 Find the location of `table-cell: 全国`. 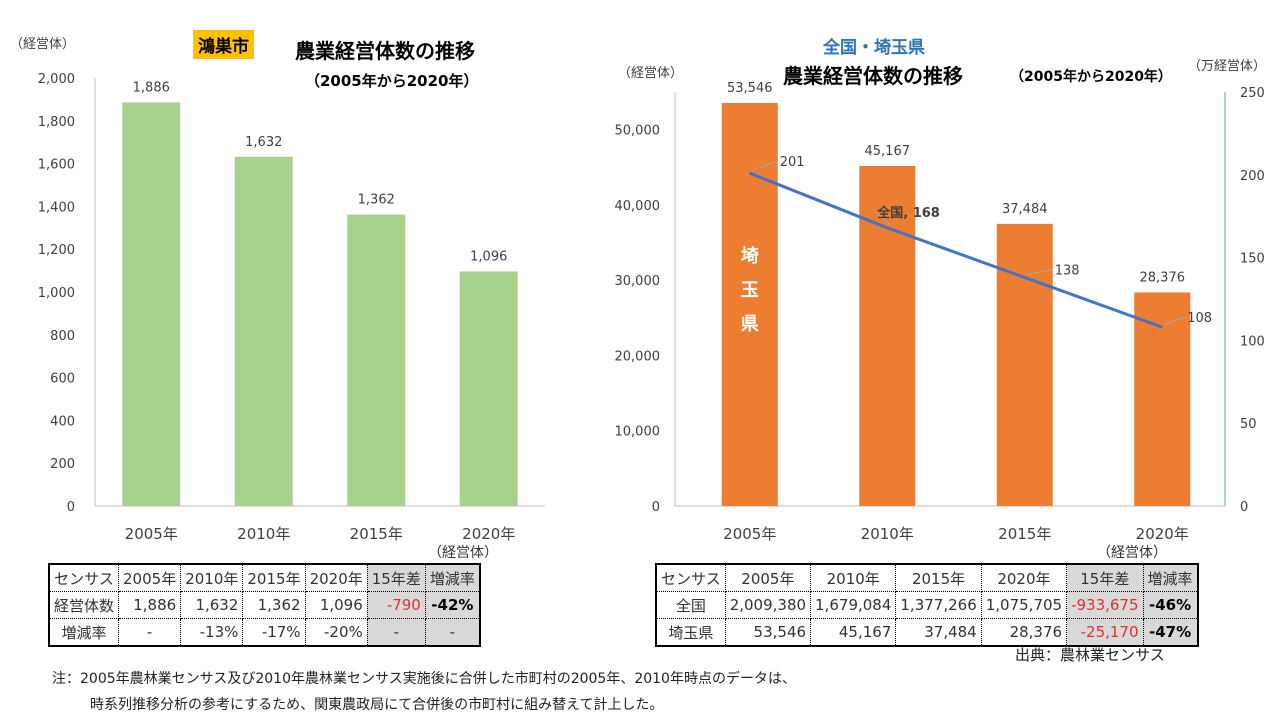

table-cell: 全国 is located at coordinates (690, 605).